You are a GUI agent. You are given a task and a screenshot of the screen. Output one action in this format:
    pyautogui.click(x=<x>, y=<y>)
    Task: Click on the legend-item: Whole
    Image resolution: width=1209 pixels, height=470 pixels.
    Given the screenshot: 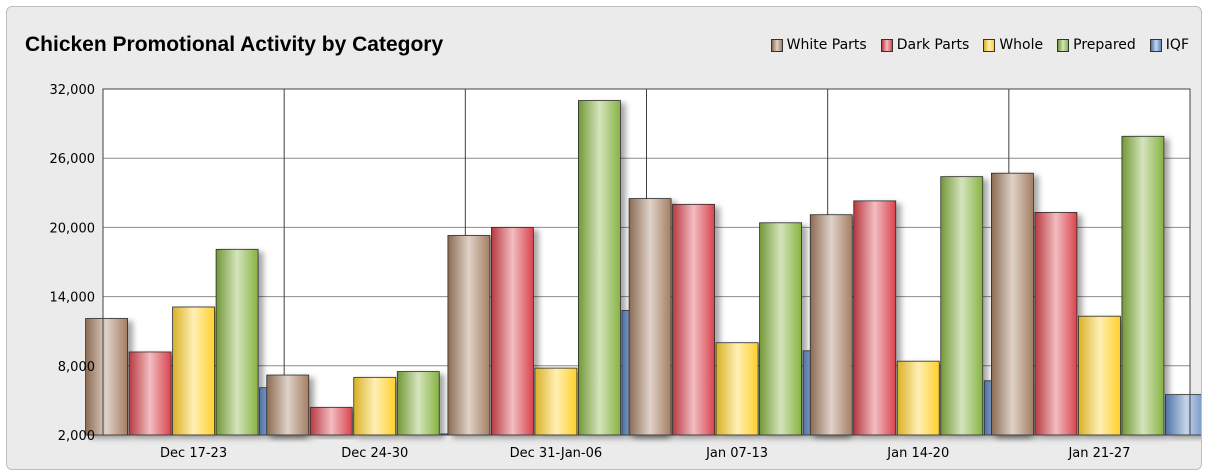 What is the action you would take?
    pyautogui.click(x=1013, y=45)
    